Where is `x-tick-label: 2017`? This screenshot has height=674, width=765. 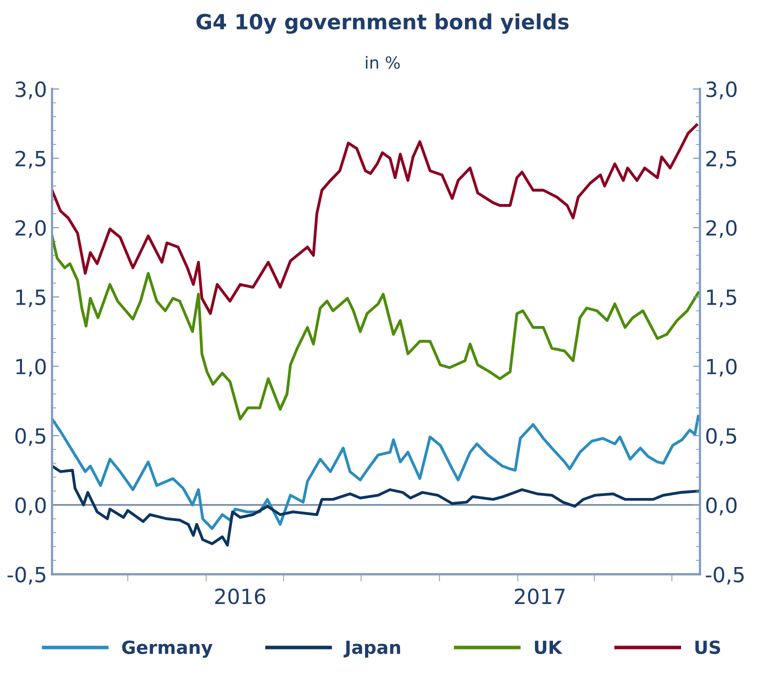
x-tick-label: 2017 is located at coordinates (539, 596).